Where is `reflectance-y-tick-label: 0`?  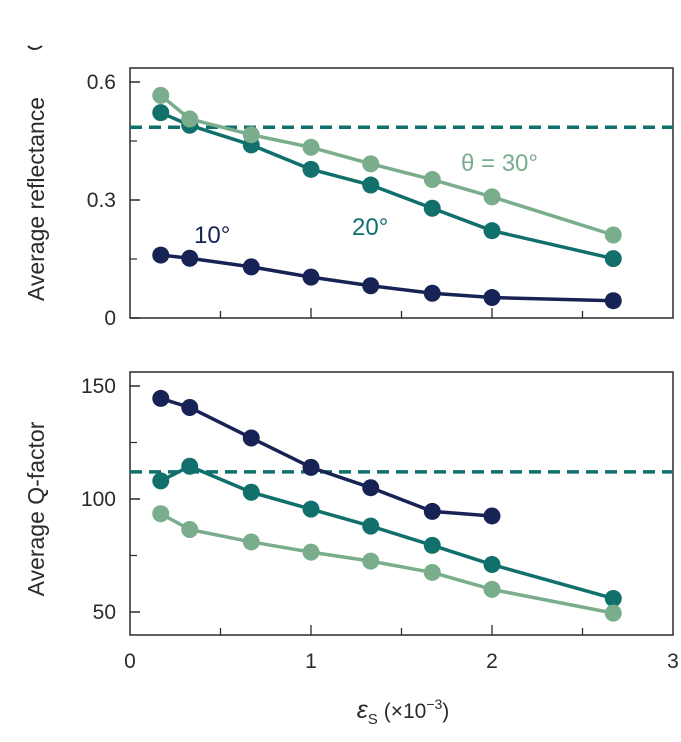 reflectance-y-tick-label: 0 is located at coordinates (110, 318).